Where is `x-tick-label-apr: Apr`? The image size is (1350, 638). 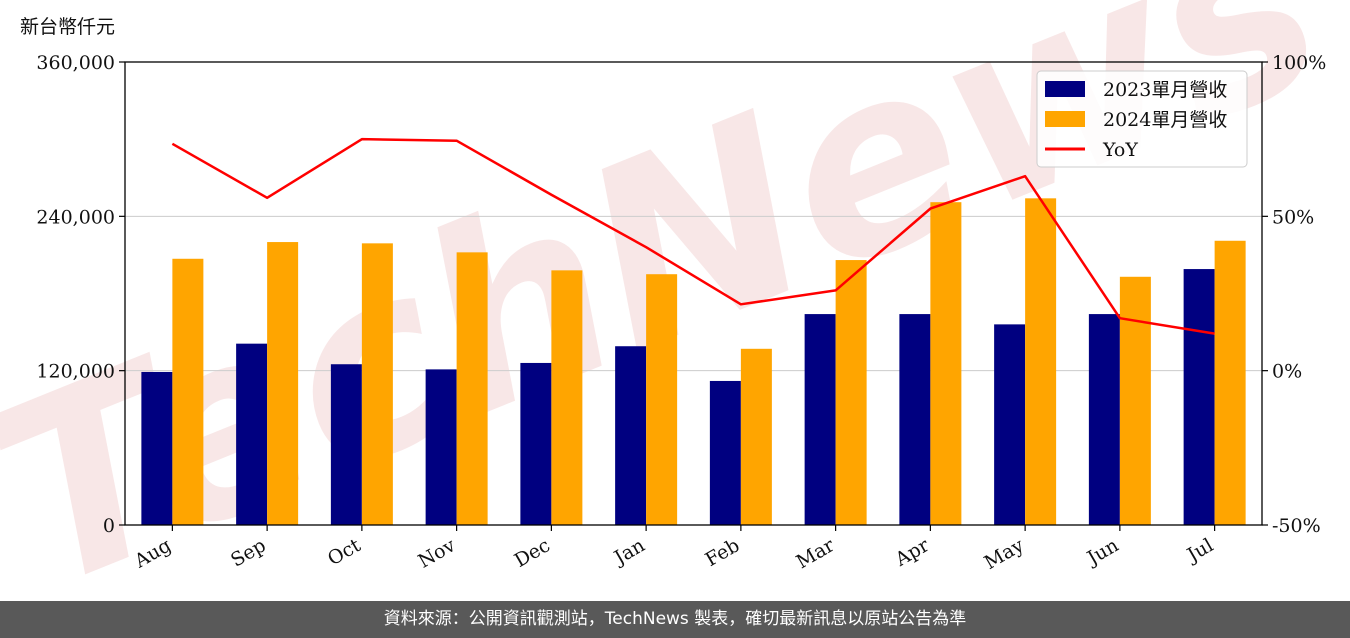 x-tick-label-apr: Apr is located at coordinates (912, 552).